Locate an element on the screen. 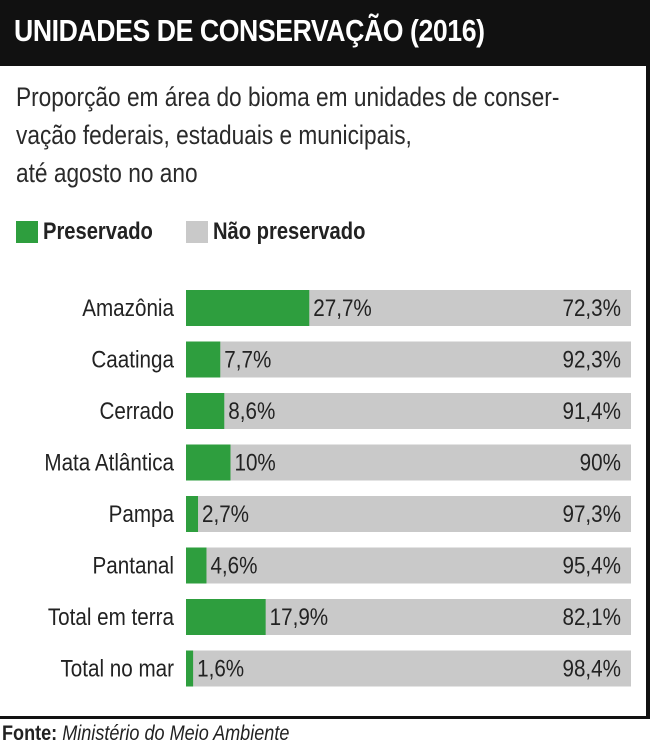 The height and width of the screenshot is (749, 650). legend-label-not-preserved: Não preservado is located at coordinates (289, 231).